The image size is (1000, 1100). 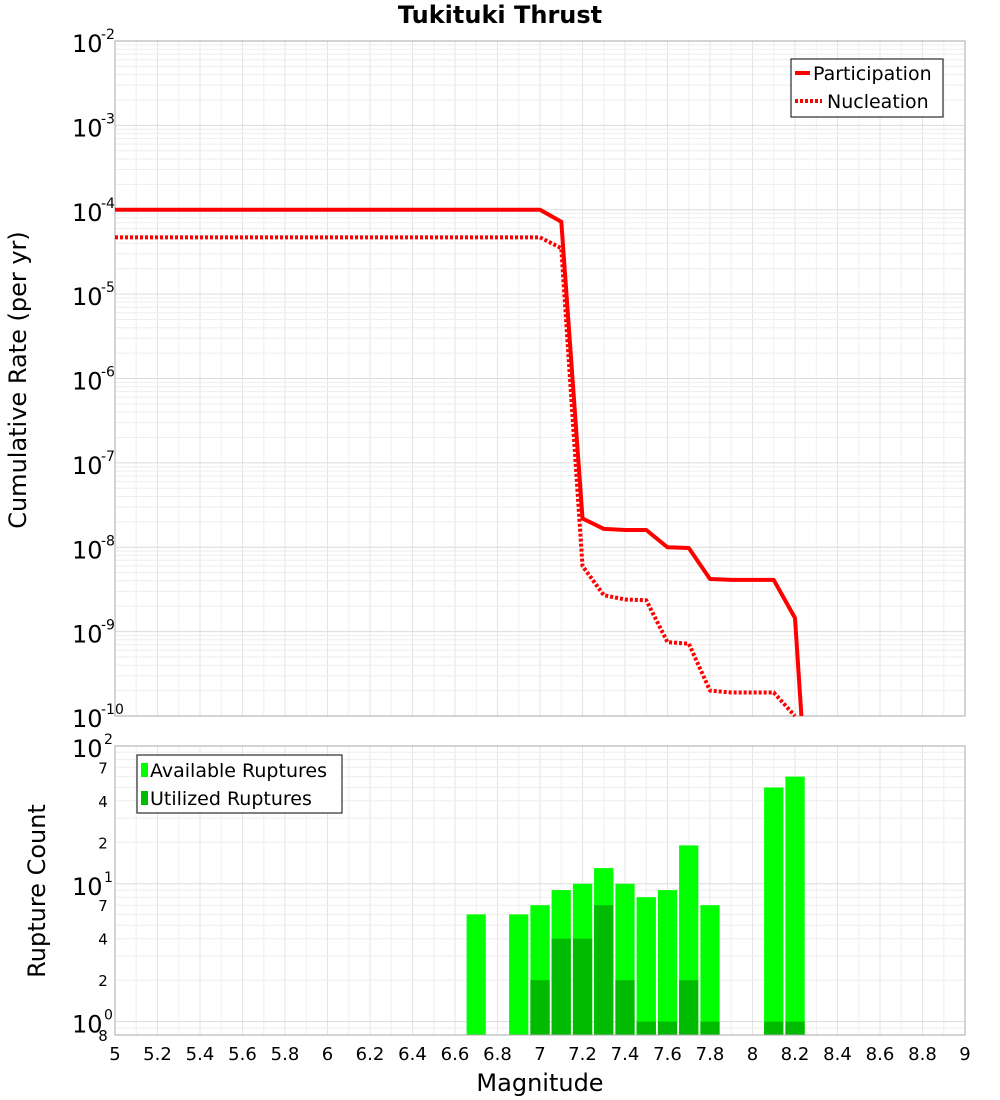 I want to click on y-tick-exponent: -8, so click(x=108, y=541).